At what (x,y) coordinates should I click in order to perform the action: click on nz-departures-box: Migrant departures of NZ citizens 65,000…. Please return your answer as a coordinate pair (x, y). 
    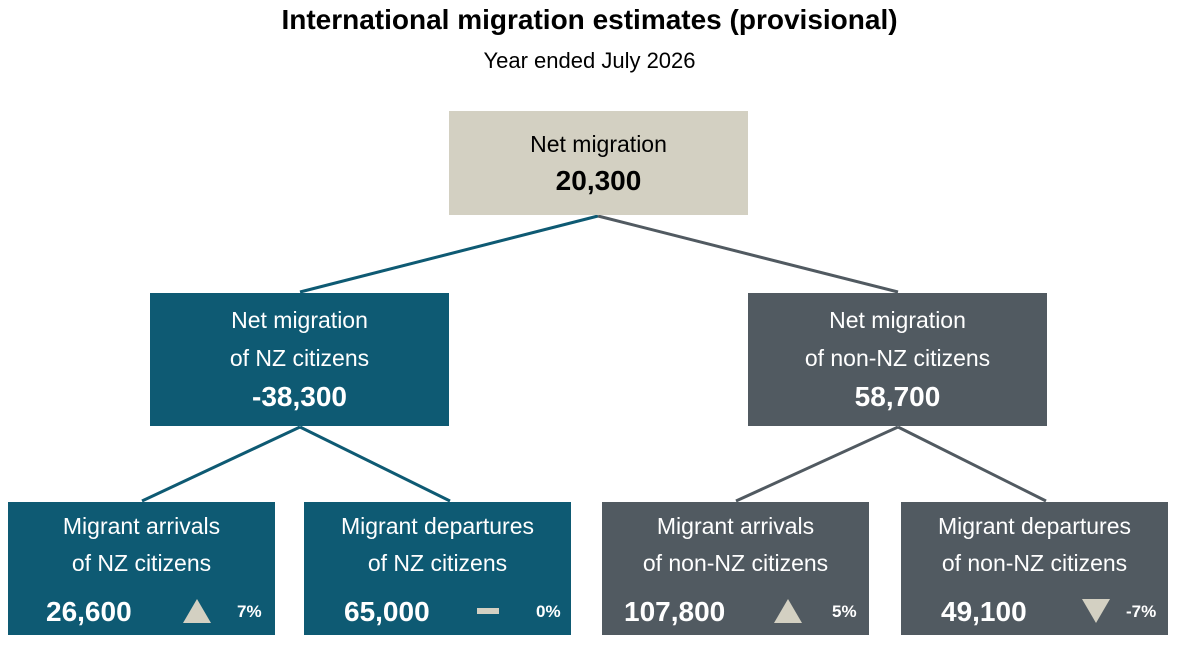
    Looking at the image, I should click on (437, 568).